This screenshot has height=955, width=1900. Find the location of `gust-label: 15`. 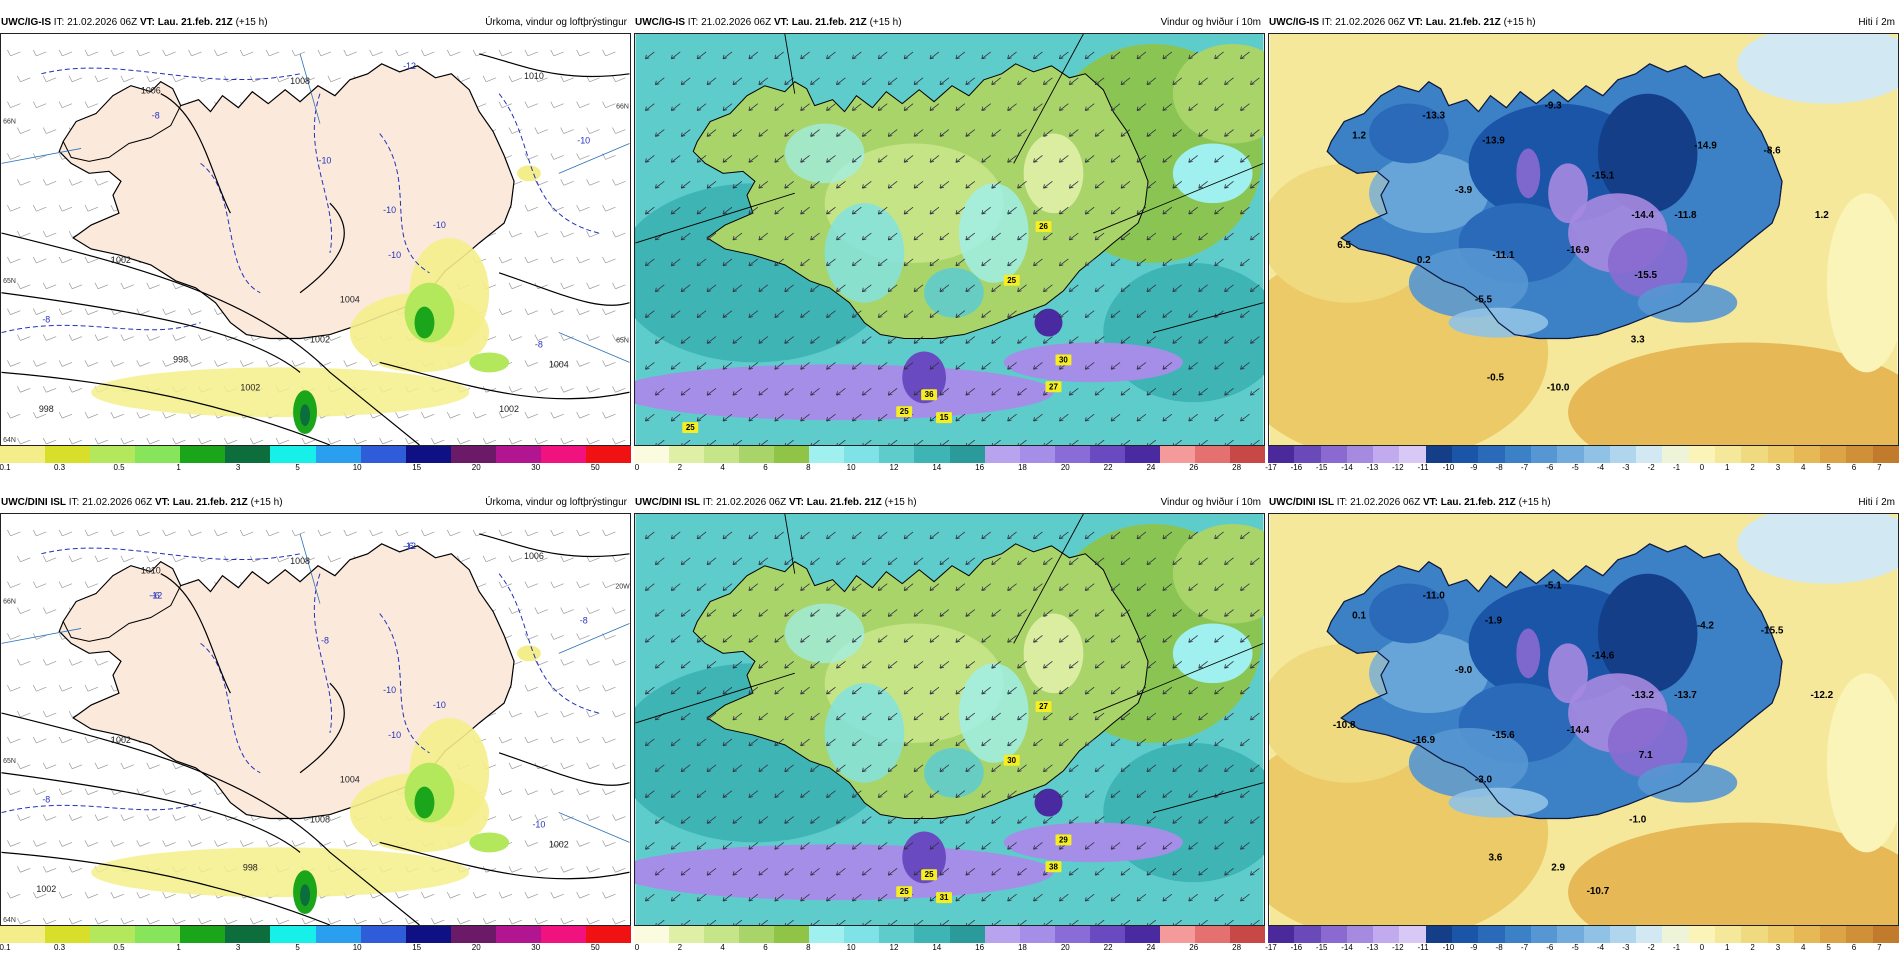

gust-label: 15 is located at coordinates (944, 417).